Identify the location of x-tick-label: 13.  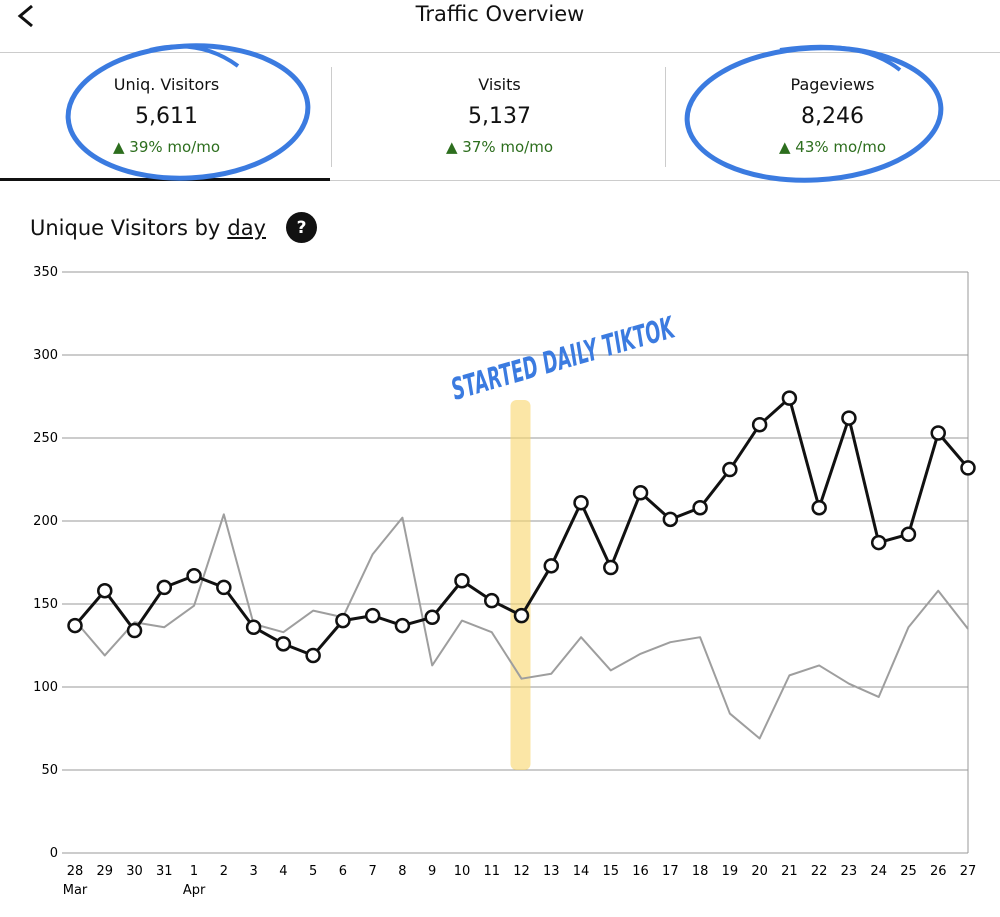
(551, 871).